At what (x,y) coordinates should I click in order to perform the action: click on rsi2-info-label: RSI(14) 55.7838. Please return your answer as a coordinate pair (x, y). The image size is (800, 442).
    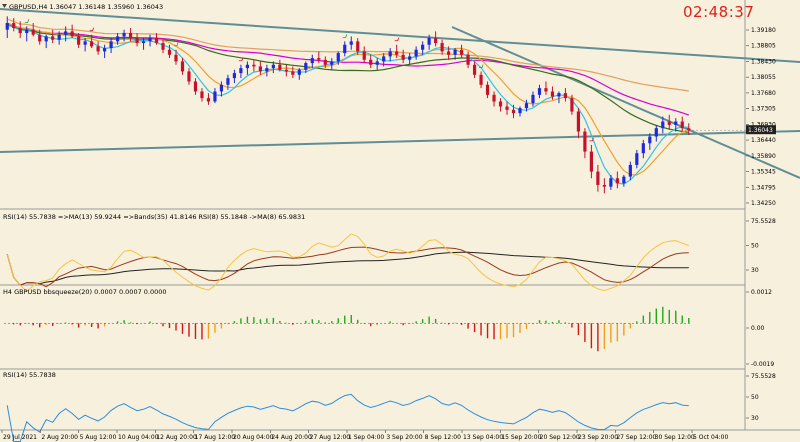
    Looking at the image, I should click on (29, 375).